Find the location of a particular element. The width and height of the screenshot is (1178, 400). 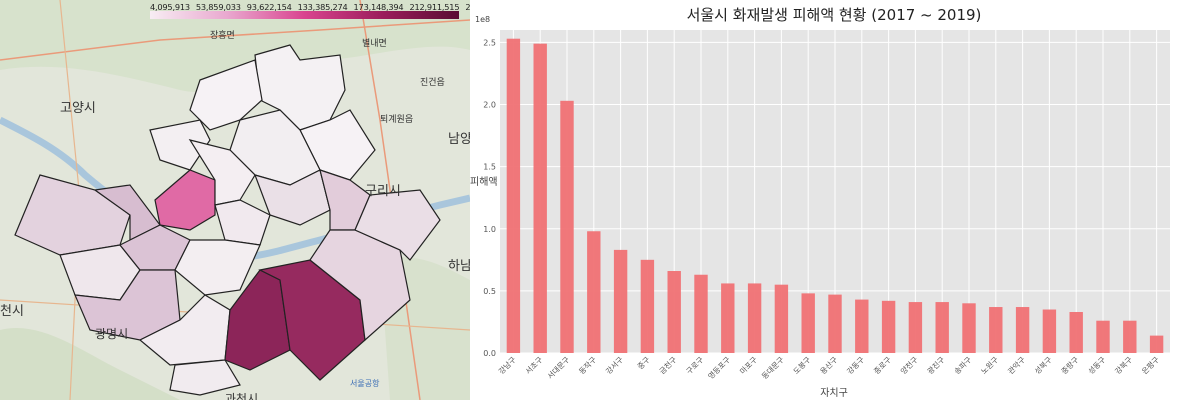

map-label-gwacheon: 과천시 is located at coordinates (242, 396).